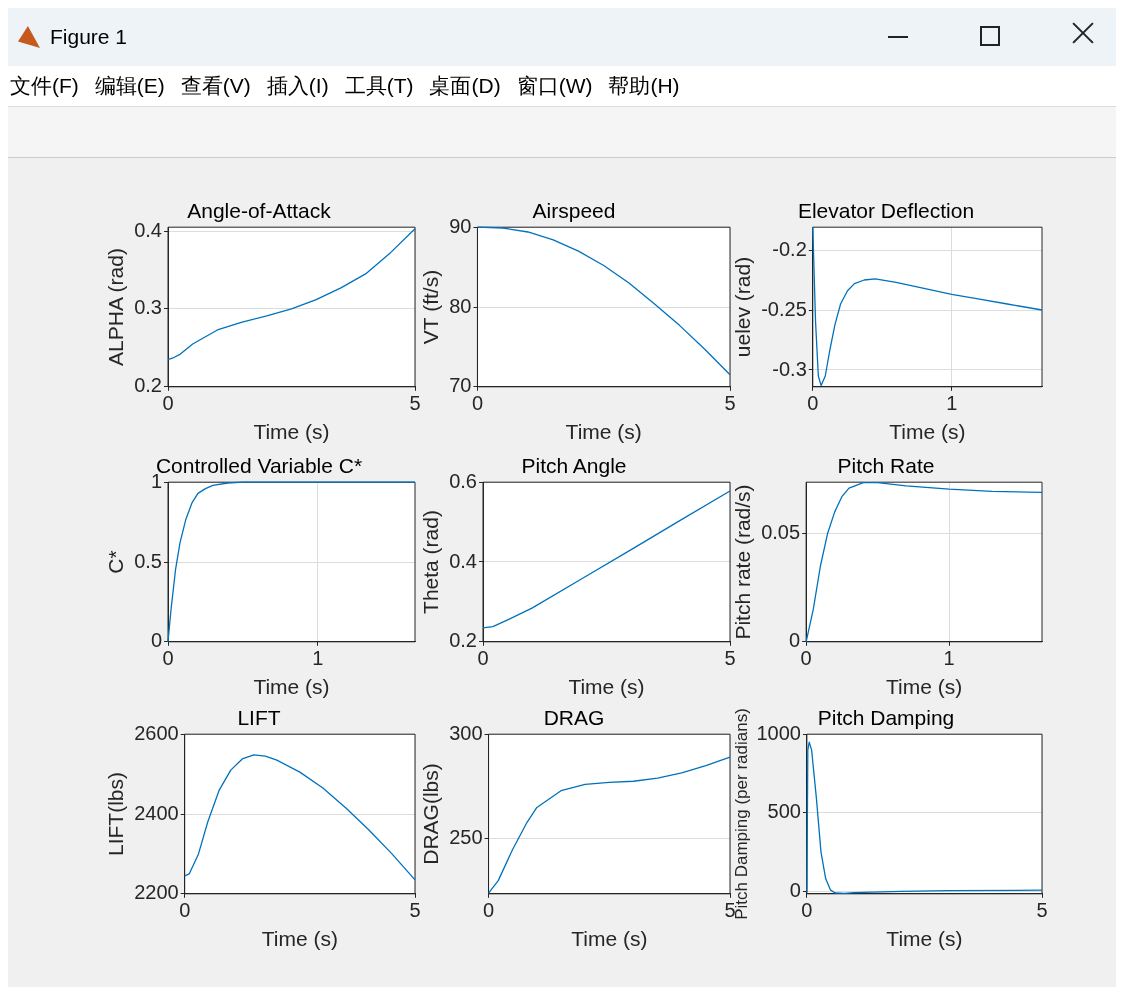  I want to click on y-tick-label: 0.05, so click(781, 532).